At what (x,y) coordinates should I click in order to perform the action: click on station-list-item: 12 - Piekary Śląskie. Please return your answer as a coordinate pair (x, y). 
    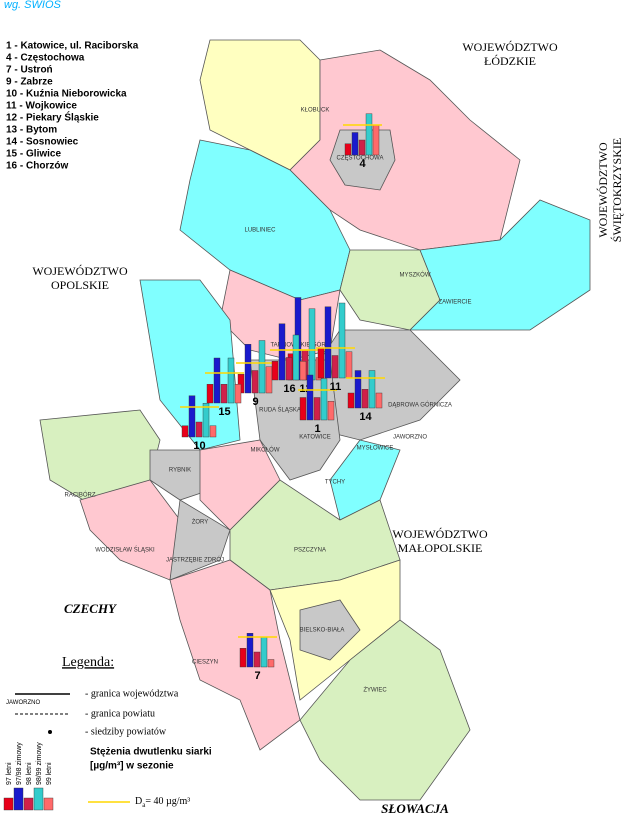
    Looking at the image, I should click on (52, 117).